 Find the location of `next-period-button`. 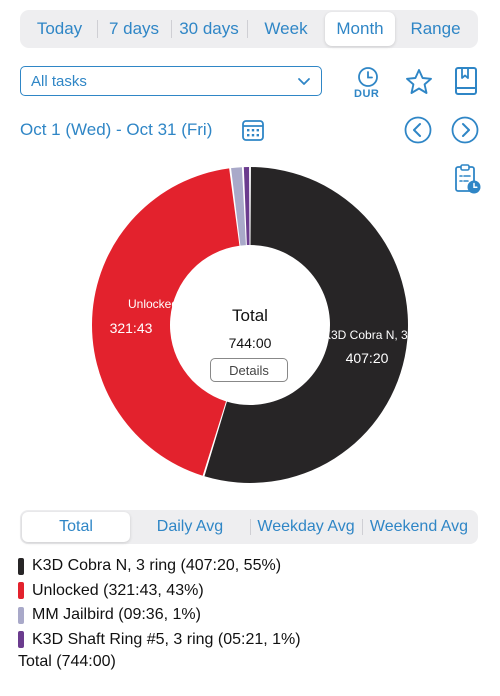

next-period-button is located at coordinates (465, 130).